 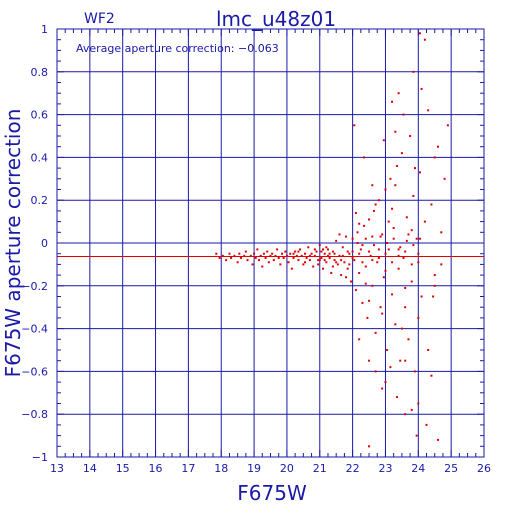 What do you see at coordinates (418, 468) in the screenshot?
I see `x-tick-label: 24` at bounding box center [418, 468].